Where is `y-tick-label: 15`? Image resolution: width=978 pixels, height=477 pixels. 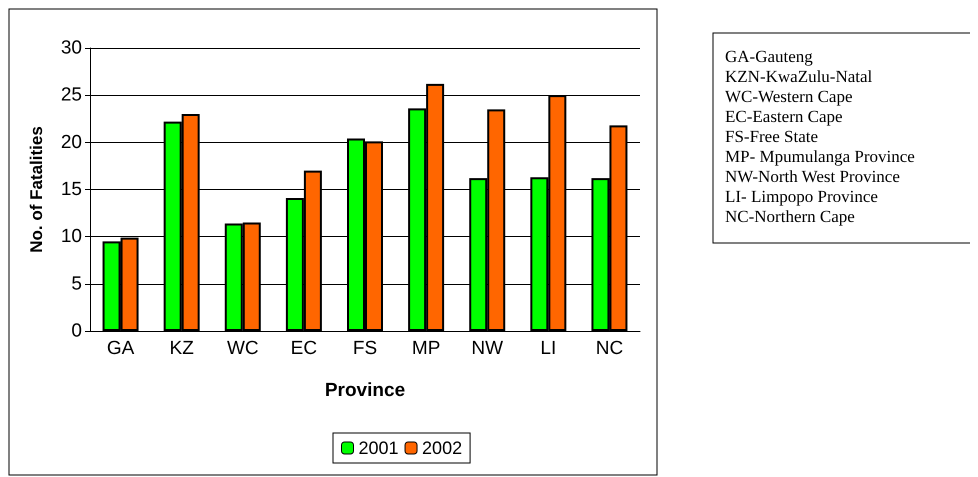 y-tick-label: 15 is located at coordinates (71, 189).